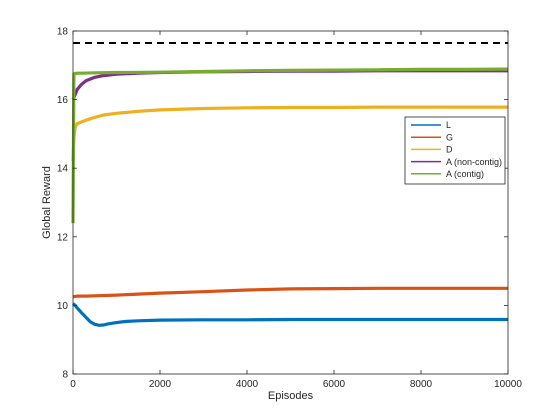 The height and width of the screenshot is (420, 560). I want to click on legend-label-0: L, so click(448, 125).